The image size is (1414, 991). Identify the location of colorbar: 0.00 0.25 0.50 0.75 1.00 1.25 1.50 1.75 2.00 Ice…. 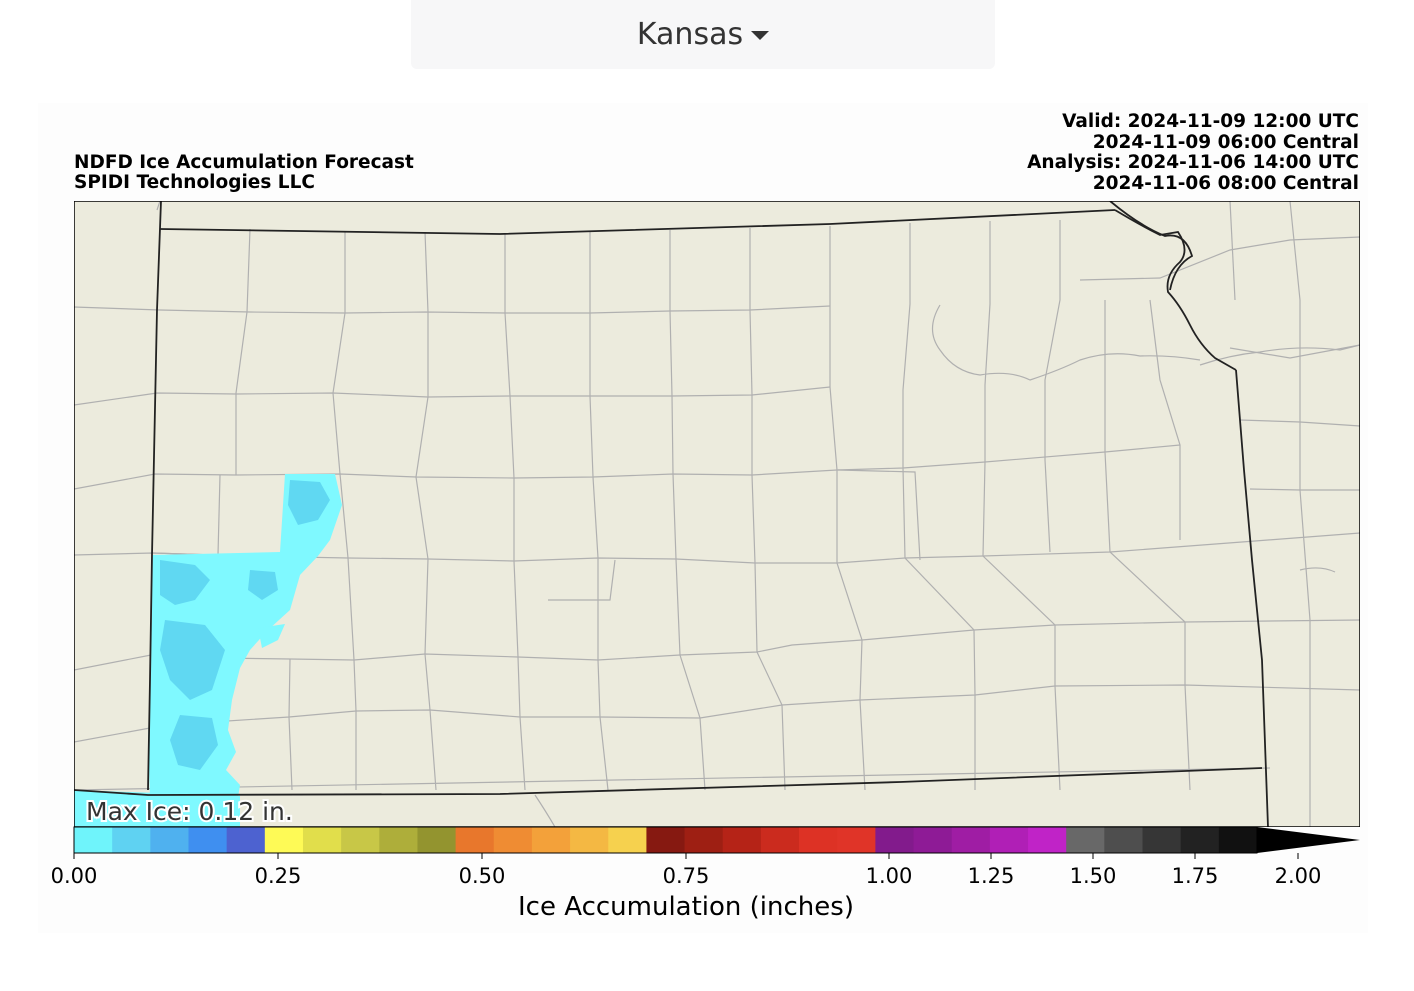
(705, 874).